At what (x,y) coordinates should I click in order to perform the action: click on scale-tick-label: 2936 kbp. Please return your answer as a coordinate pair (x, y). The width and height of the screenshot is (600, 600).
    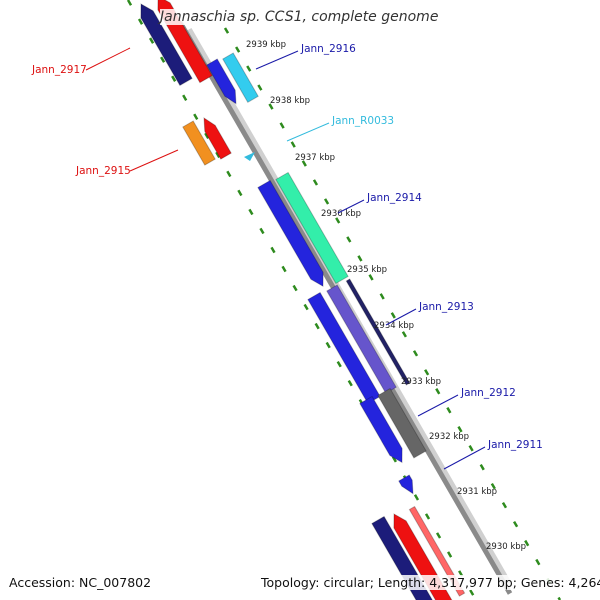
    Looking at the image, I should click on (341, 214).